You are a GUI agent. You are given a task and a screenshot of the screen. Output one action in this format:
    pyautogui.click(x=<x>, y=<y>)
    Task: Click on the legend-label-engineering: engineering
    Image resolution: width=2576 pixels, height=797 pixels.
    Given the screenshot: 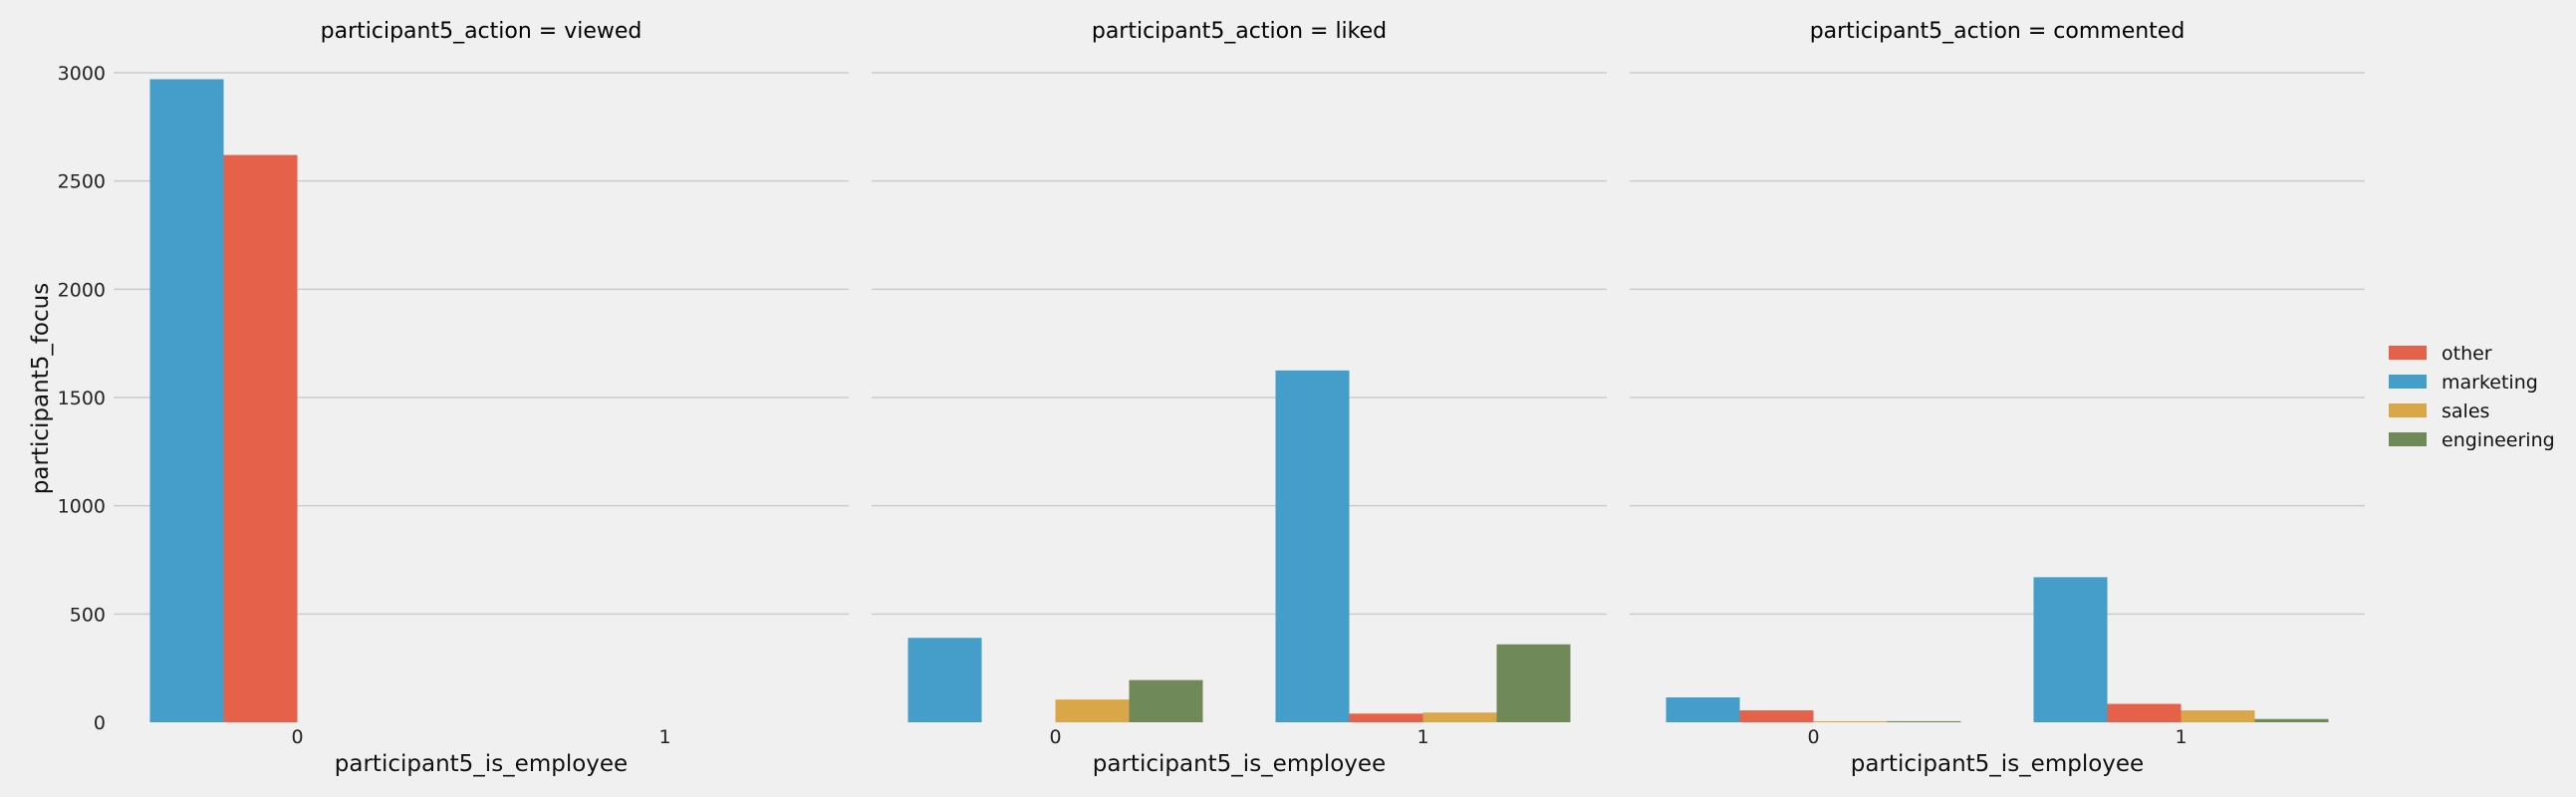 What is the action you would take?
    pyautogui.click(x=2498, y=440)
    